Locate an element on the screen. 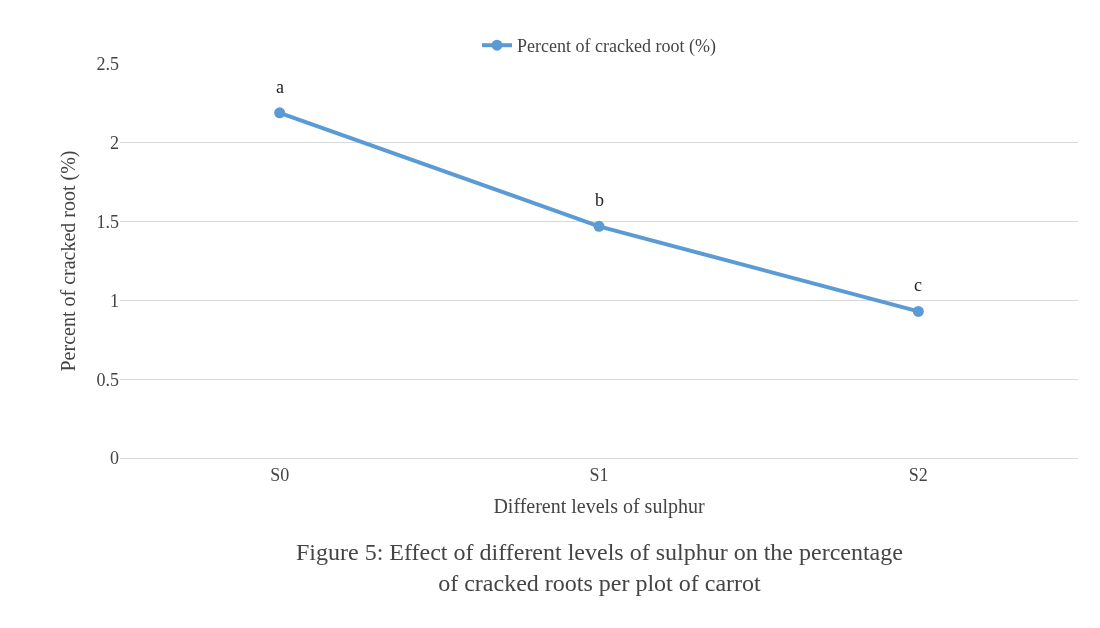  y-tick-label: 1 is located at coordinates (114, 300).